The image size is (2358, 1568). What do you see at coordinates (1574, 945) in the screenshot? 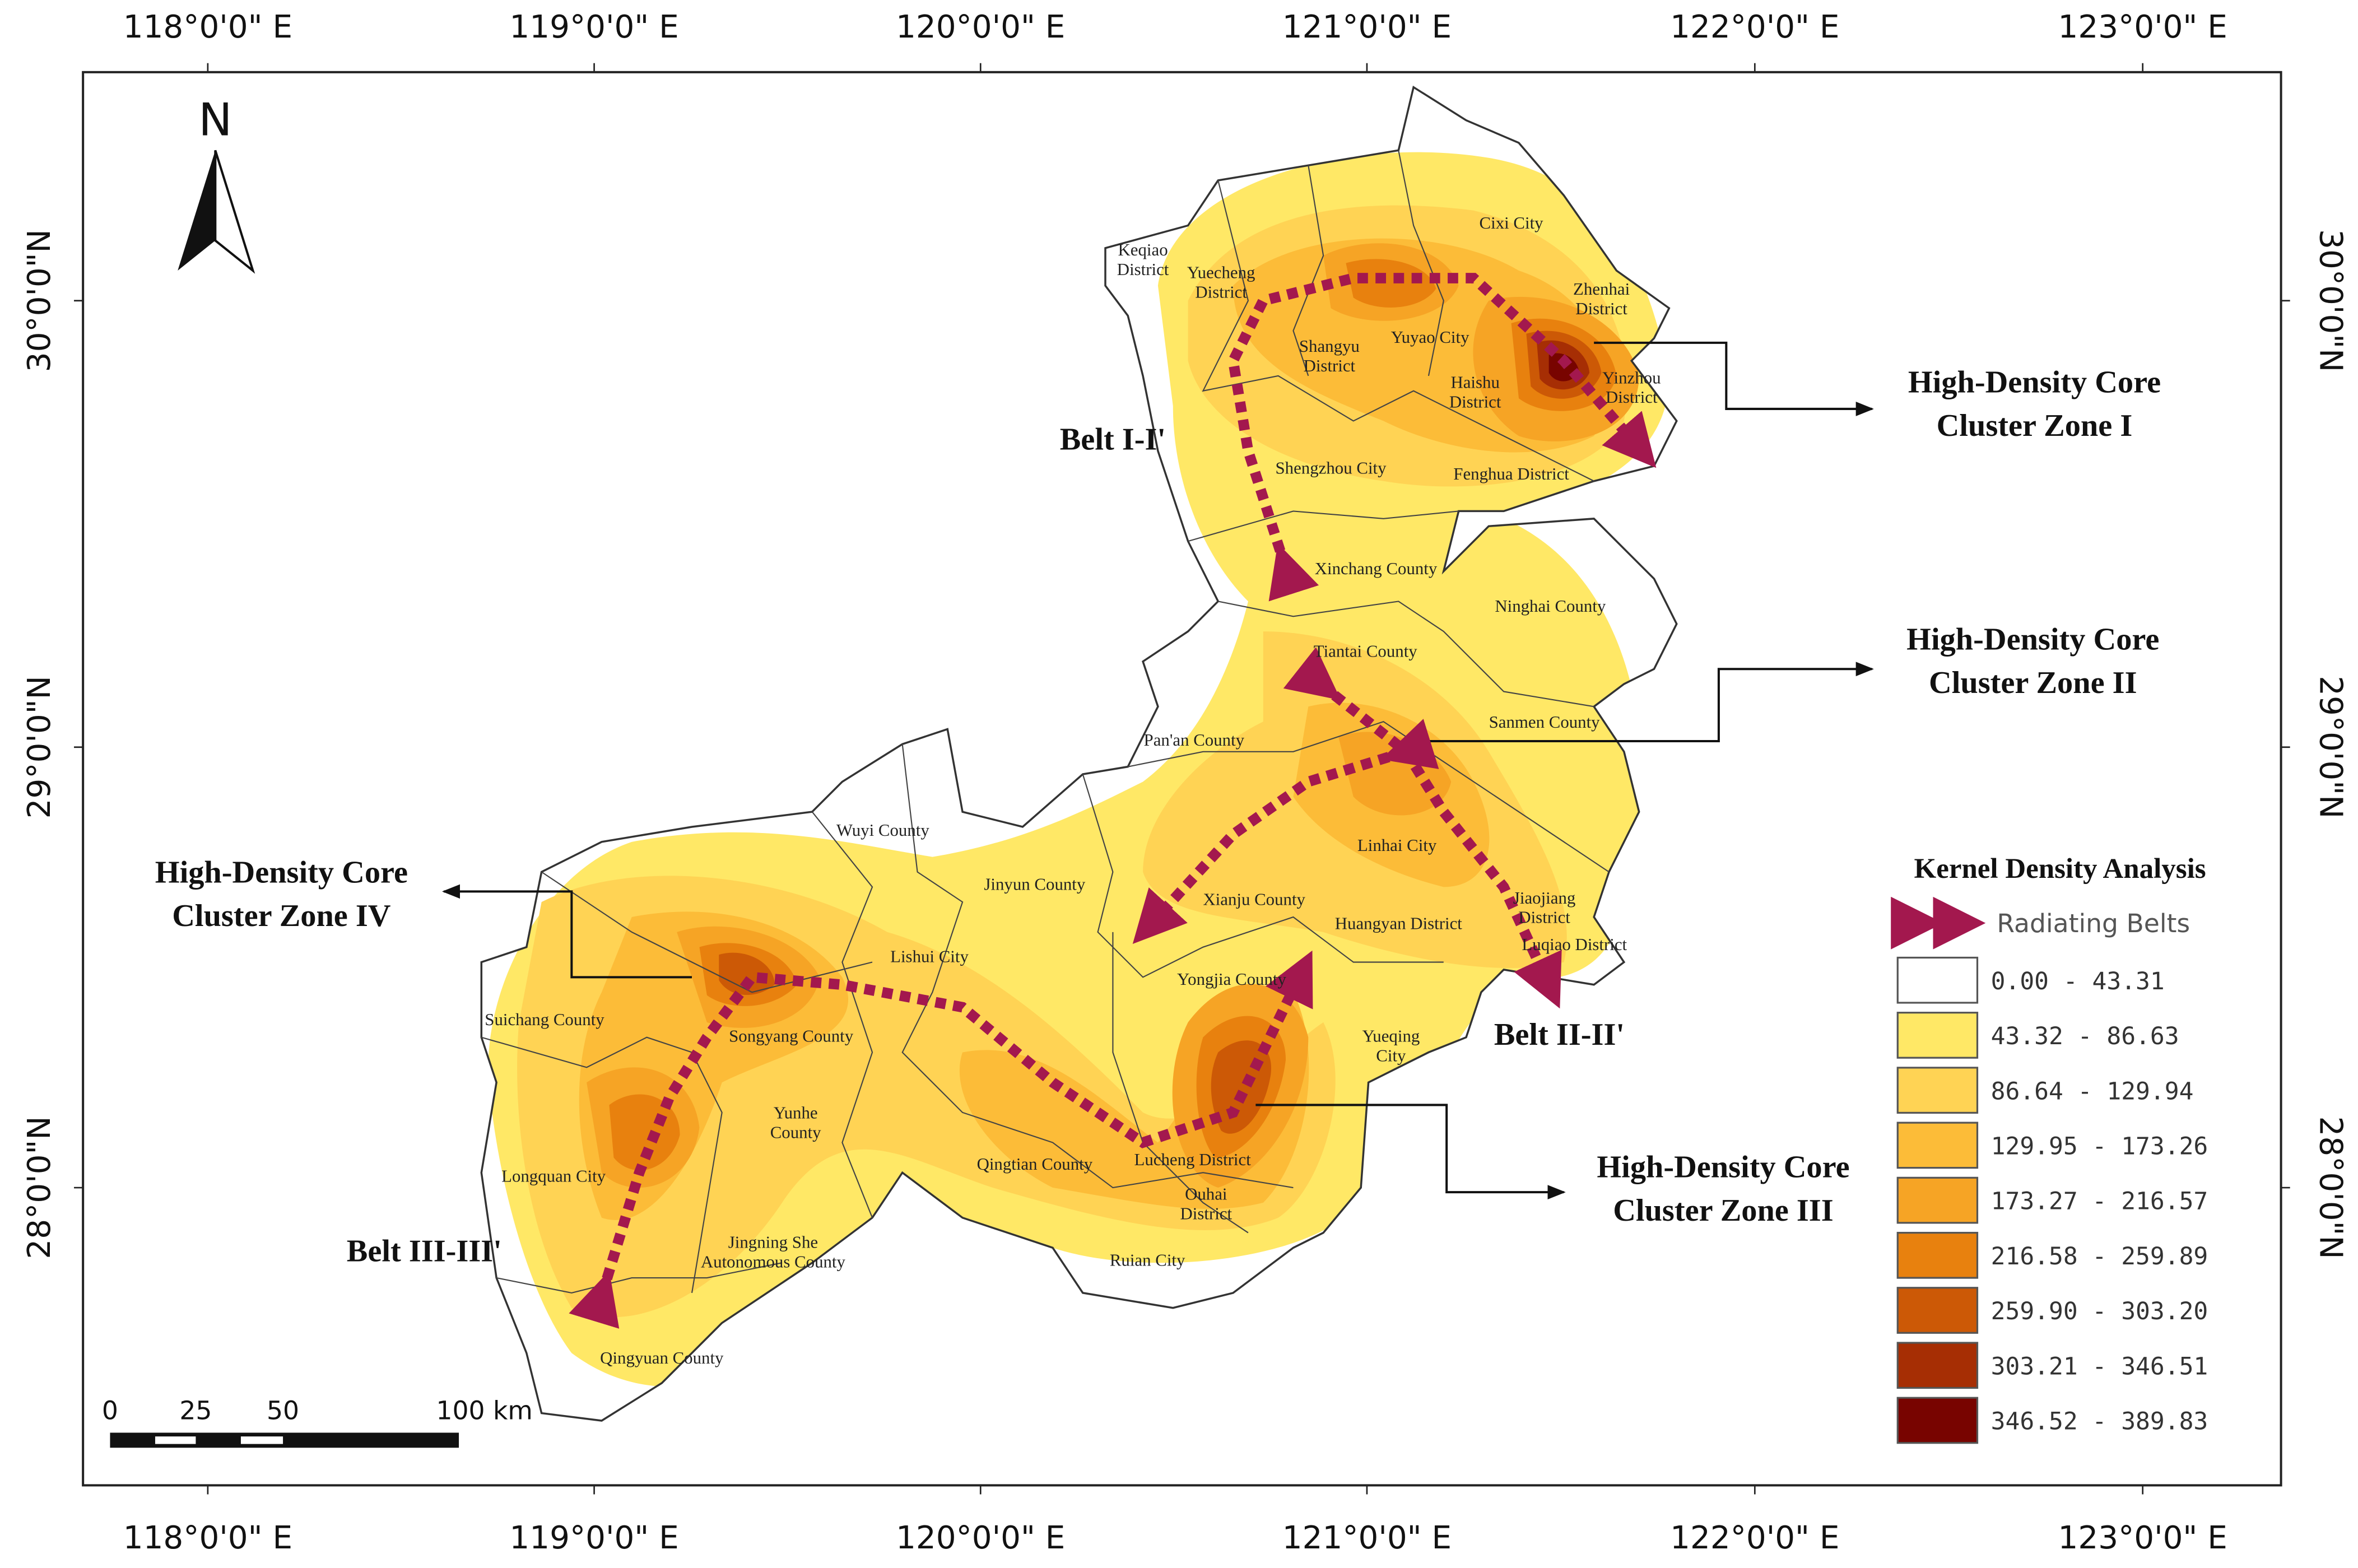
I see `county-label: Luqiao District` at bounding box center [1574, 945].